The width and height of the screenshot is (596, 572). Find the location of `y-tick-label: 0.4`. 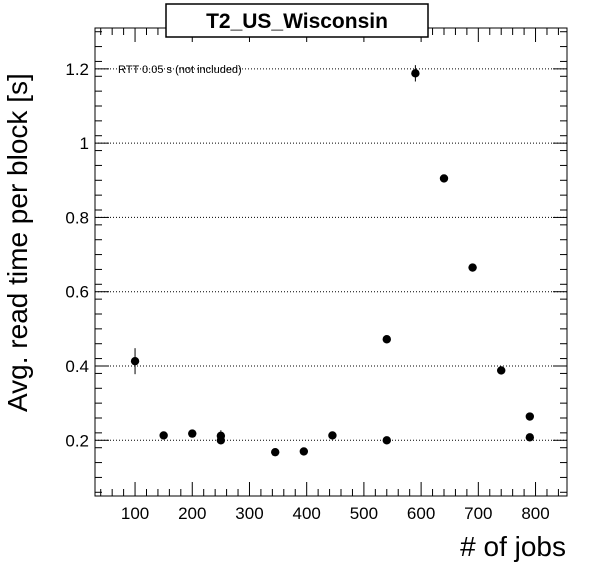

y-tick-label: 0.4 is located at coordinates (77, 366).